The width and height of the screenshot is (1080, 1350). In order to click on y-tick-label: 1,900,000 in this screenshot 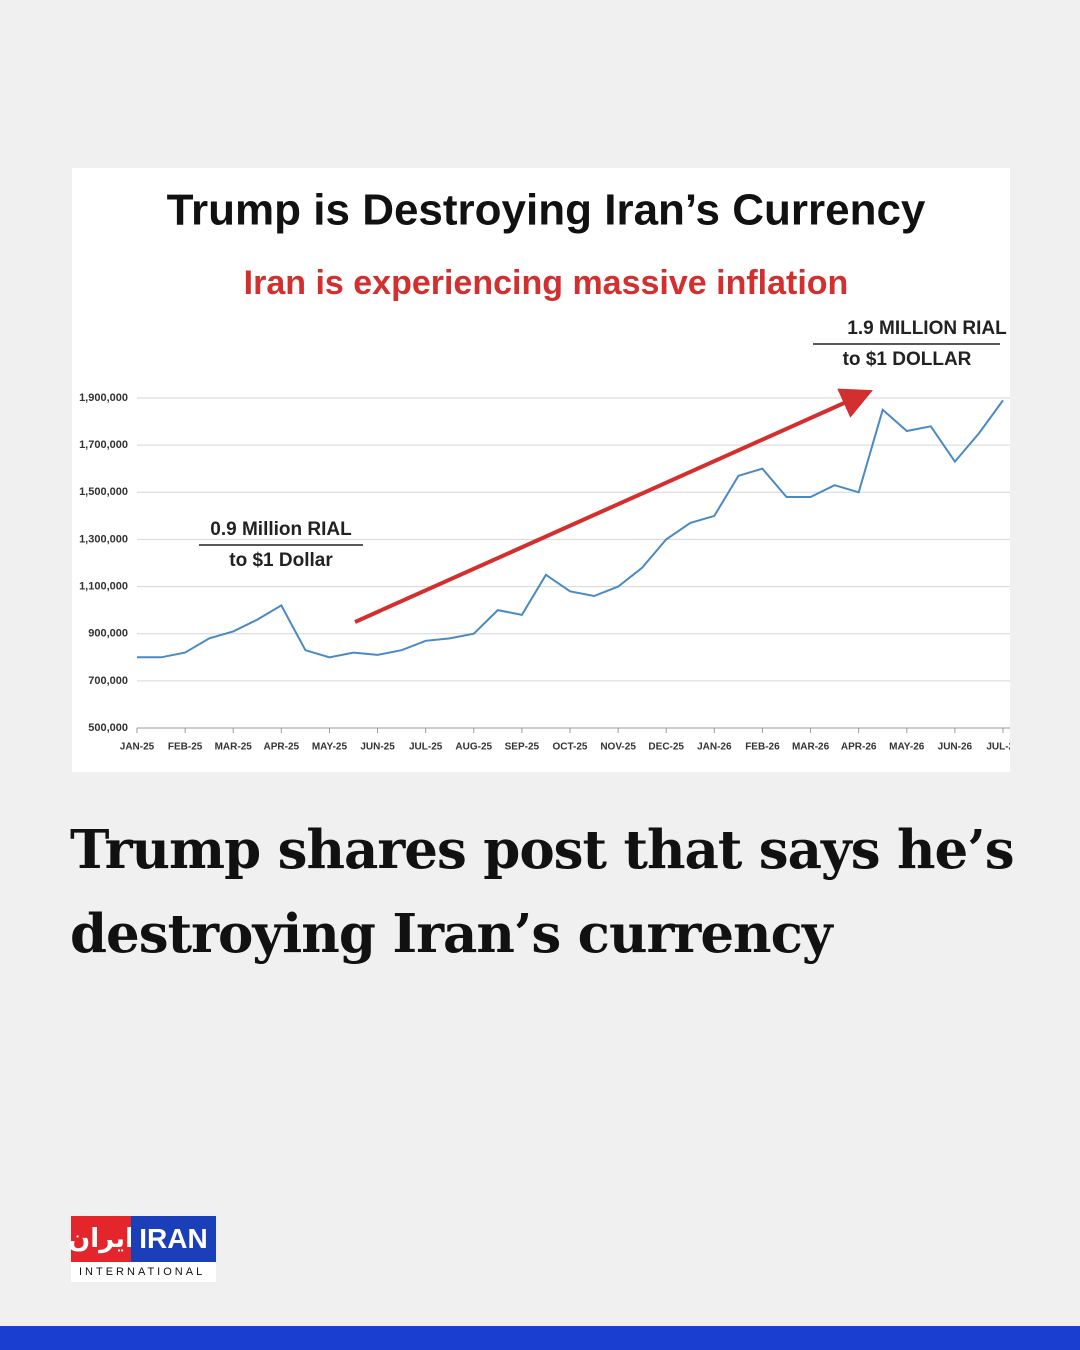, I will do `click(103, 398)`.